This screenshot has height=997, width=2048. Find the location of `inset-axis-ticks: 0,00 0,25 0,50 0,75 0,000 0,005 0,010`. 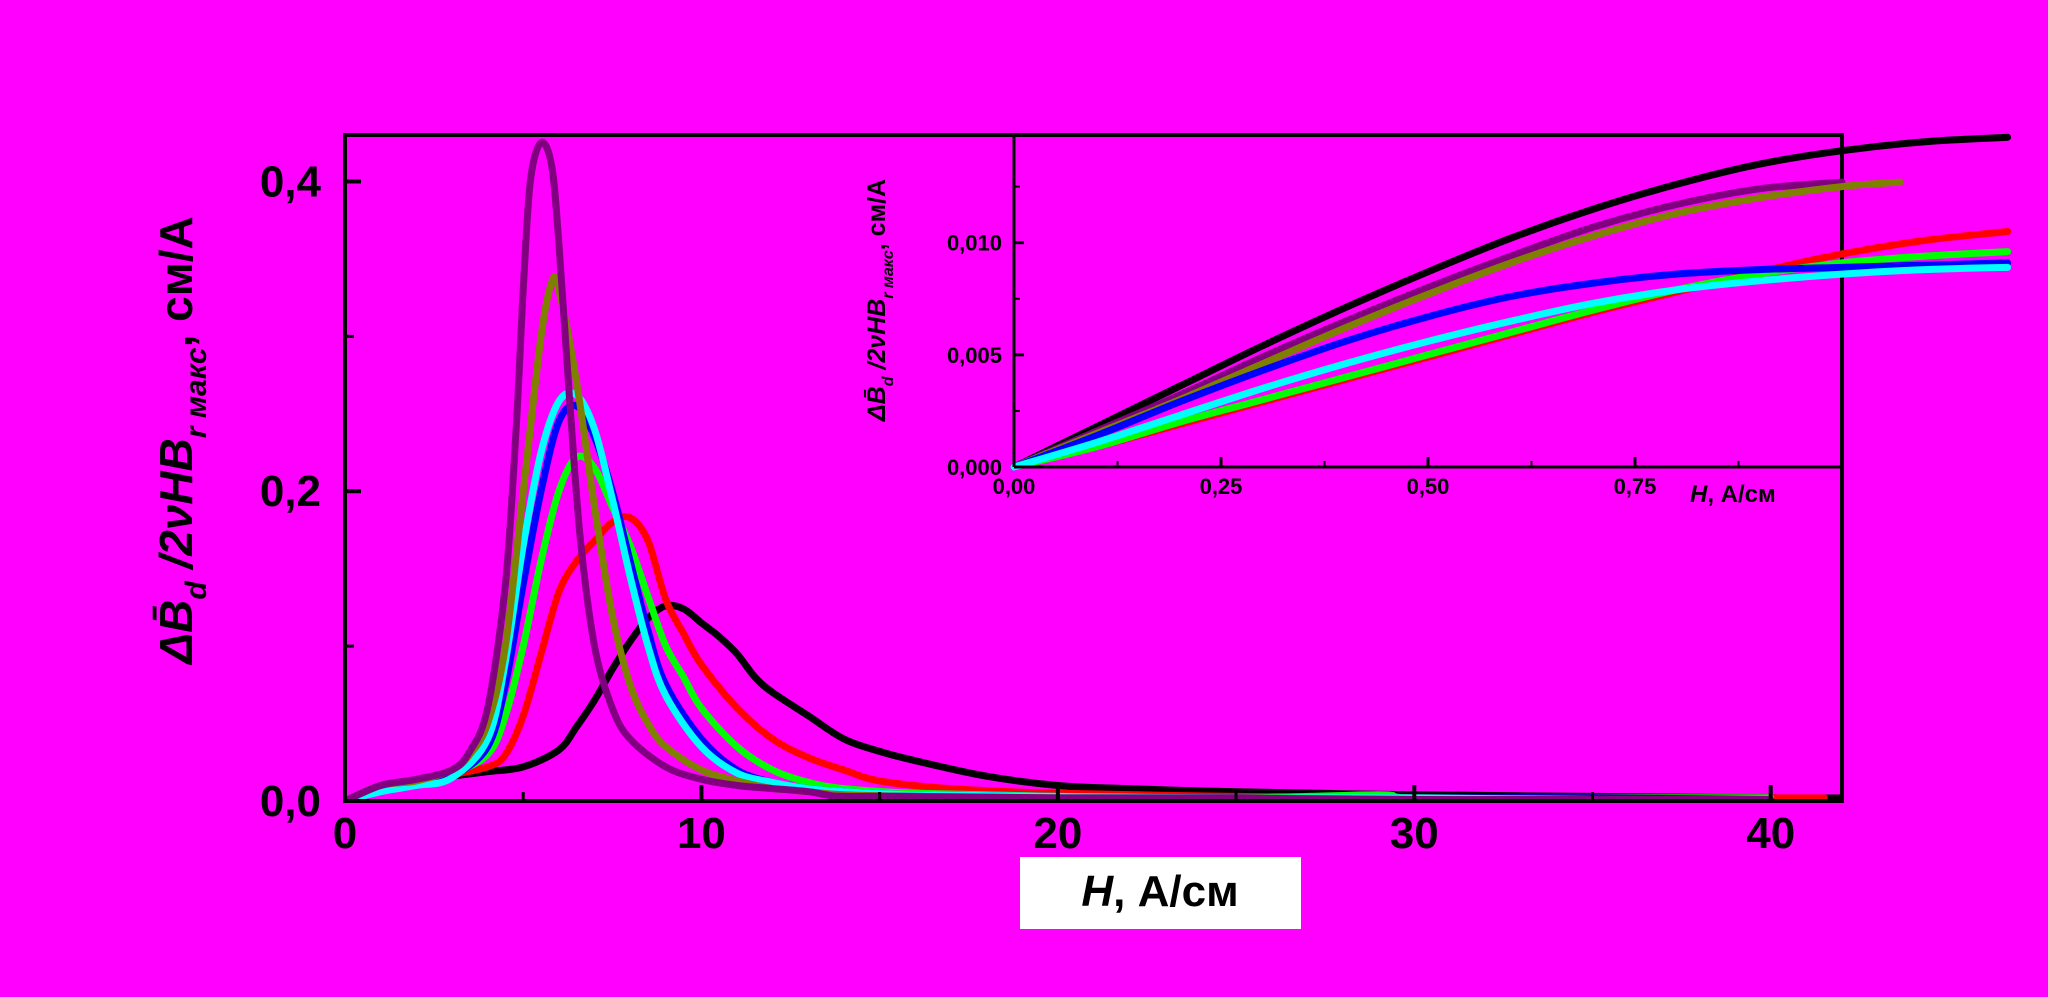

inset-axis-ticks: 0,00 0,25 0,50 0,75 0,000 0,005 0,010 is located at coordinates (1343, 342).